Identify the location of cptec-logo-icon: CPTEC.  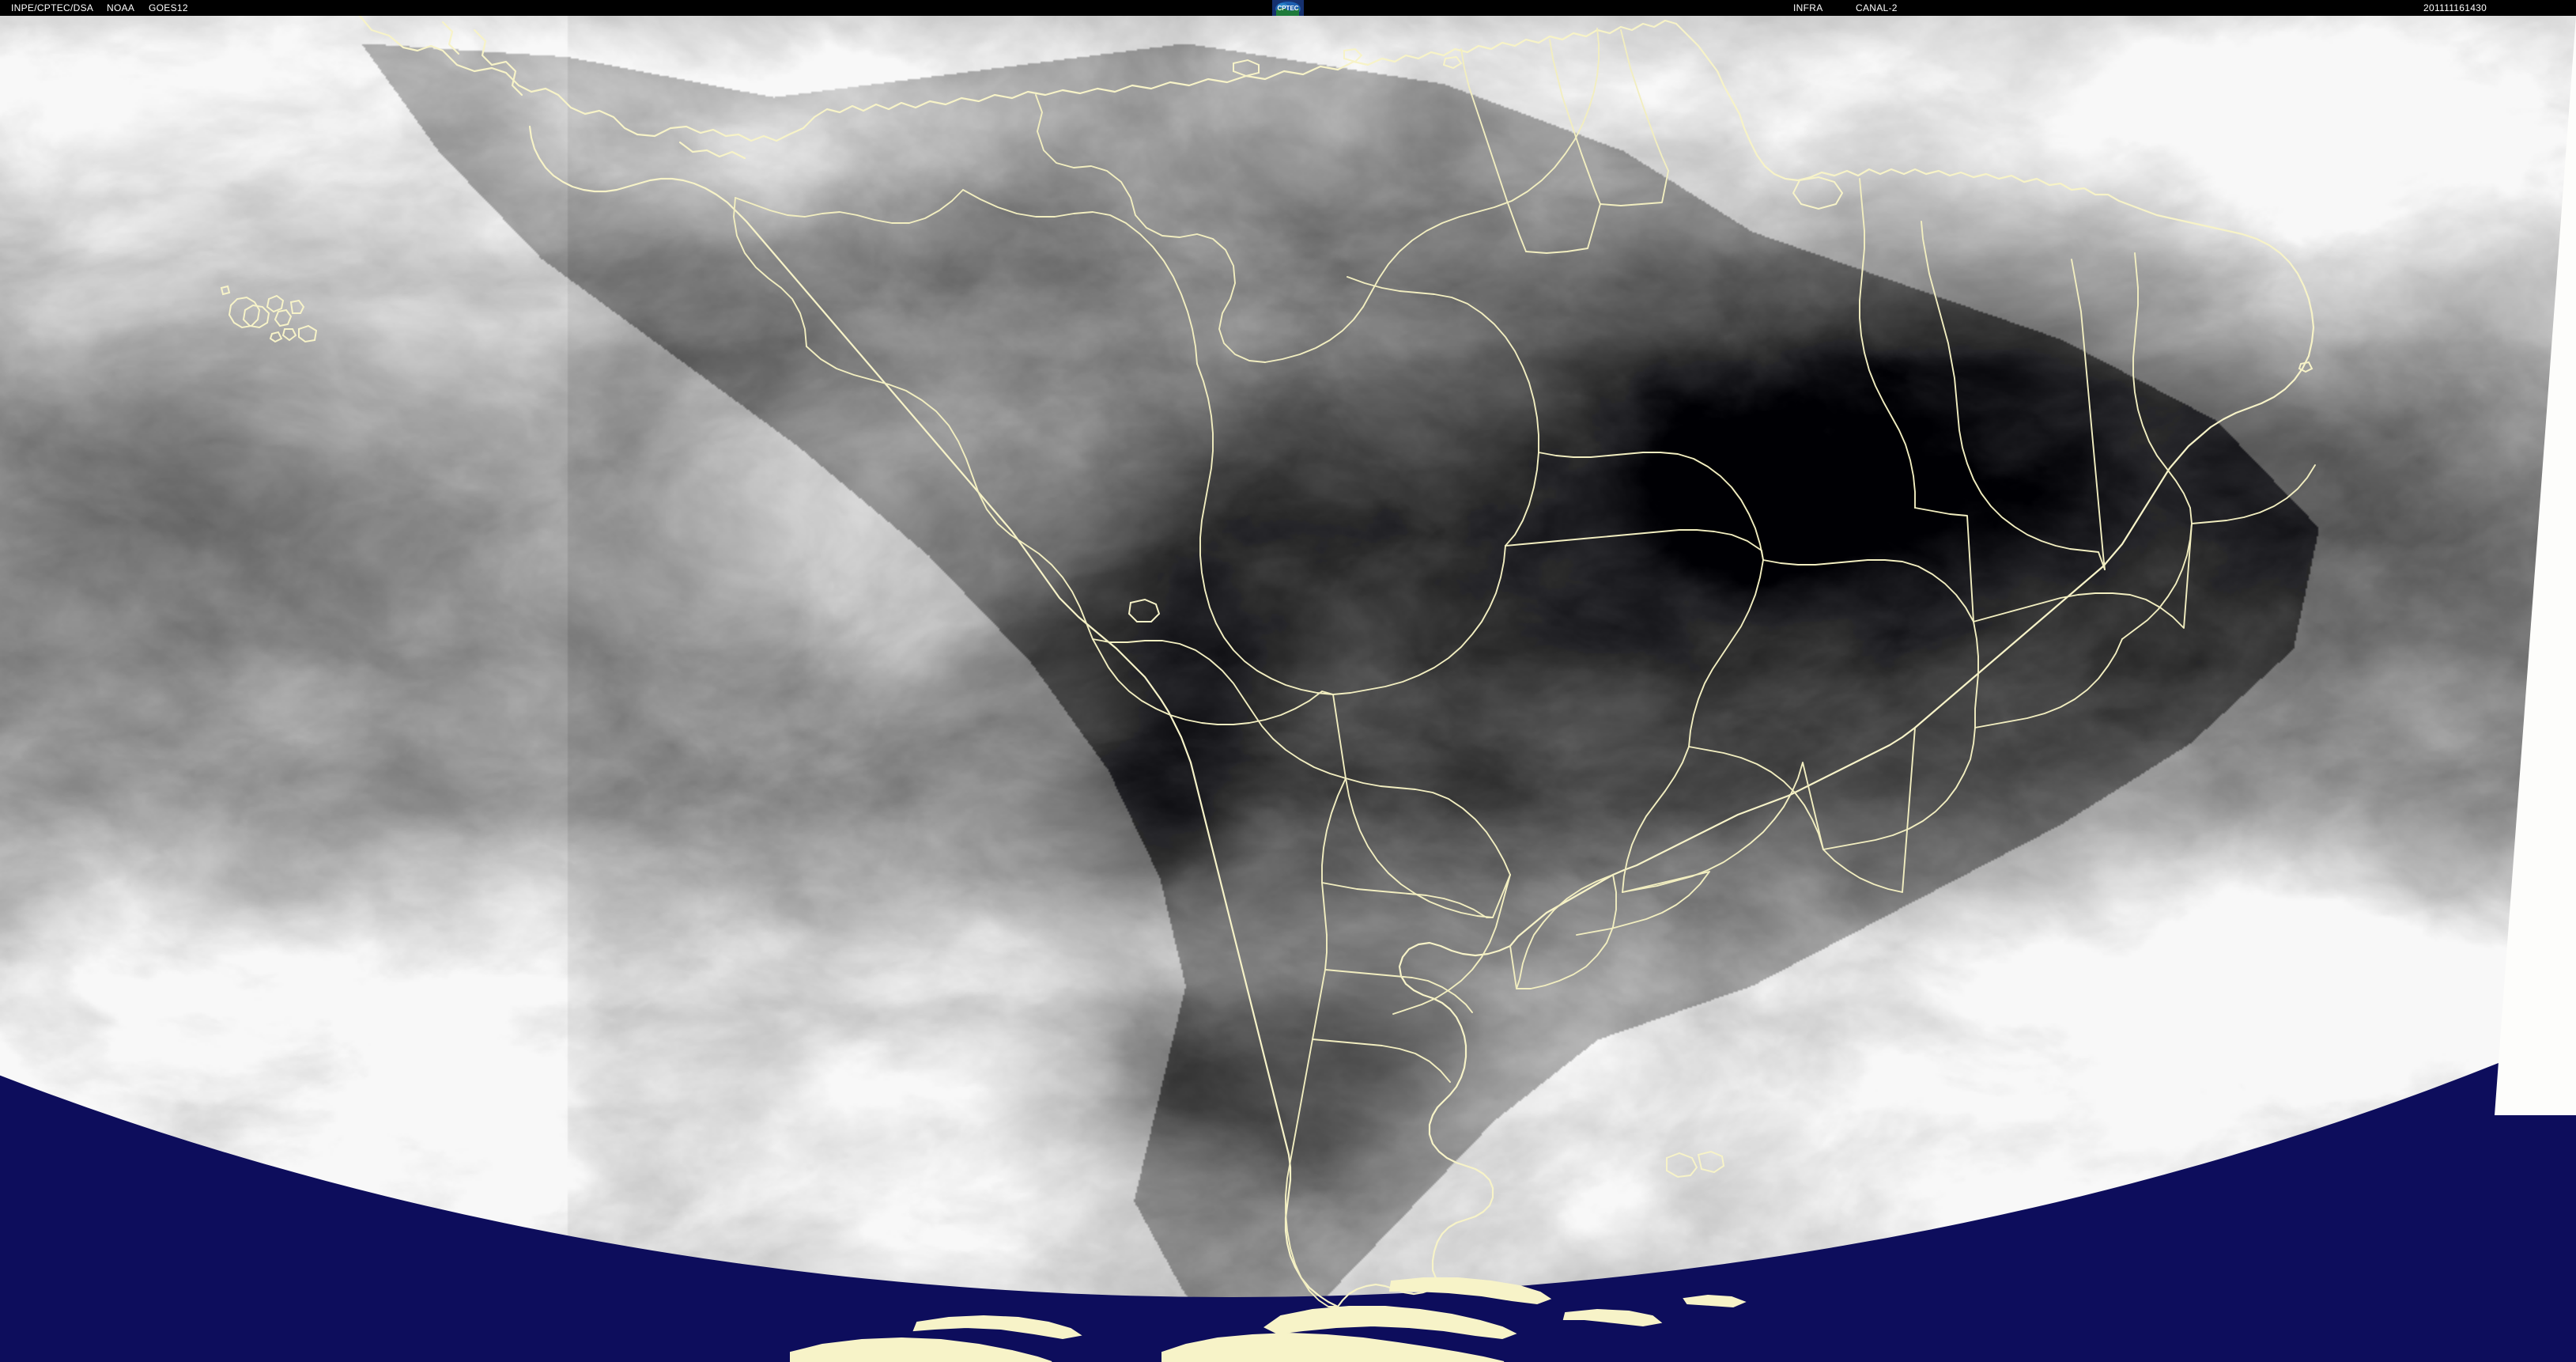
(1288, 8).